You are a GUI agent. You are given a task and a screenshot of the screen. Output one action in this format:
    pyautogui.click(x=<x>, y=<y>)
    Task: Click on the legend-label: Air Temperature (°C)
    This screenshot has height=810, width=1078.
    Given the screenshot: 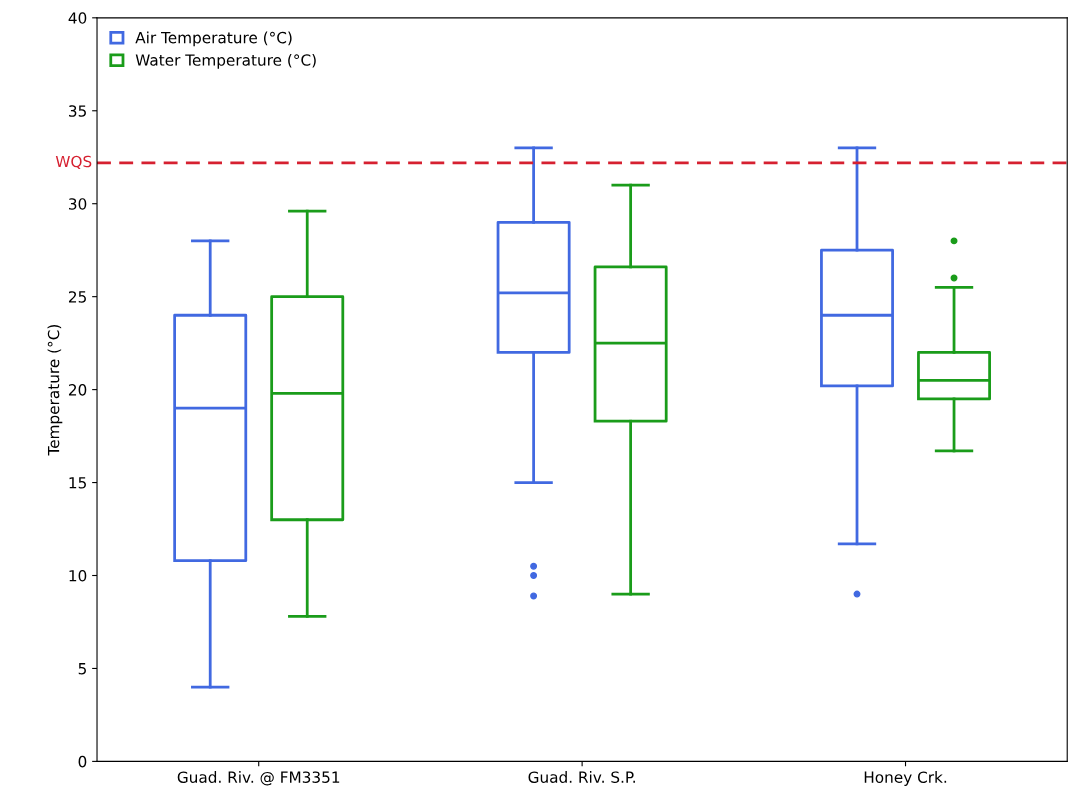 What is the action you would take?
    pyautogui.click(x=213, y=39)
    